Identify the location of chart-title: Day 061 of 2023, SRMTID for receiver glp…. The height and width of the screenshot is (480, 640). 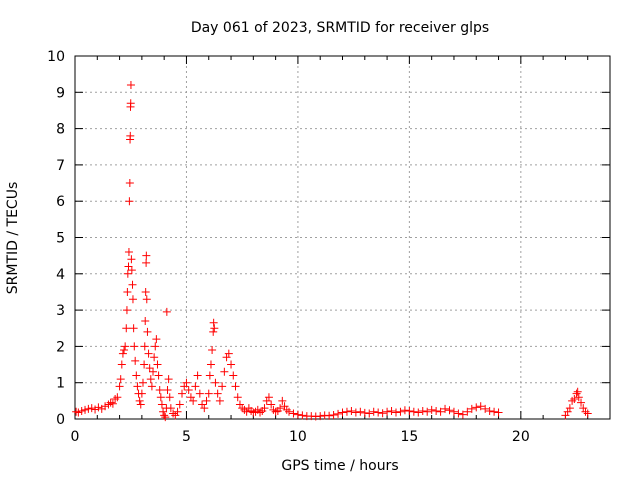
(340, 28).